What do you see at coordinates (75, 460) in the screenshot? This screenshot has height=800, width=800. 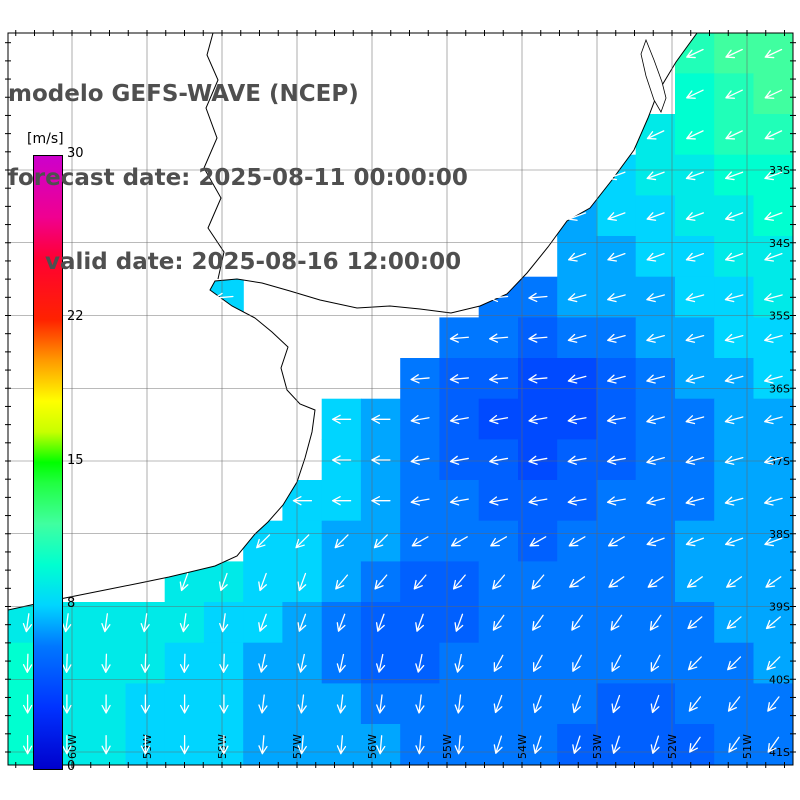 I see `colorbar-tick-label: 15` at bounding box center [75, 460].